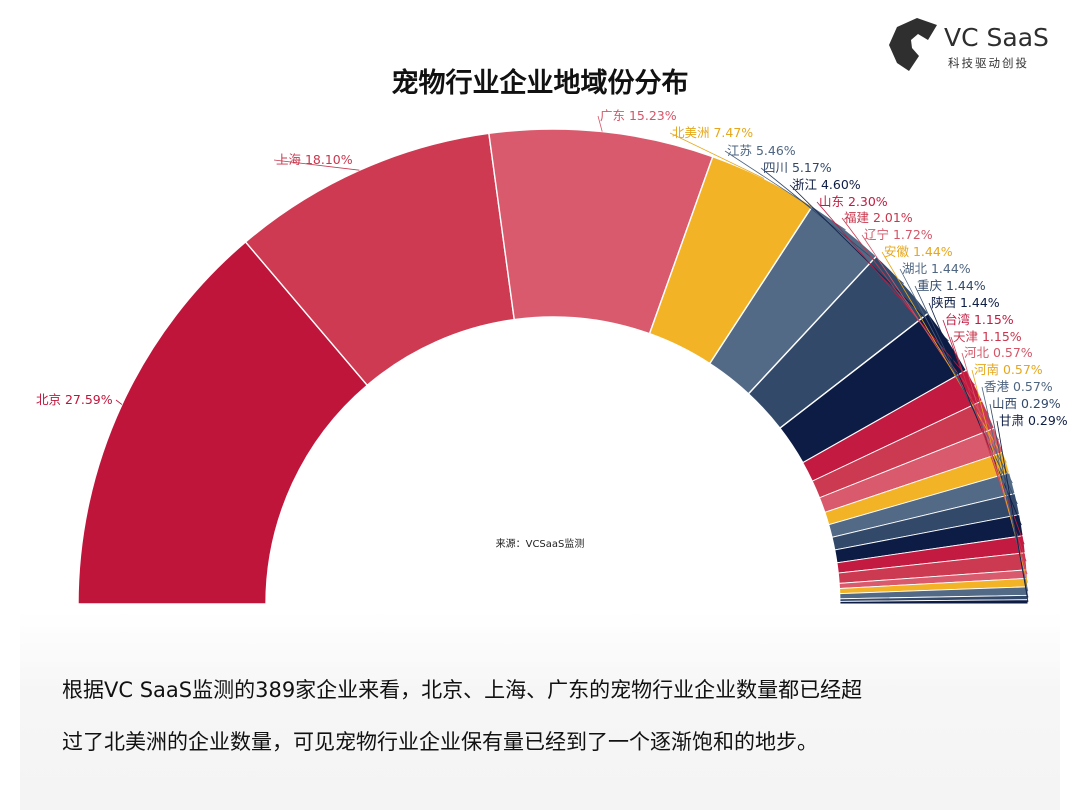  What do you see at coordinates (998, 352) in the screenshot?
I see `slice-label-17: 河北 0.57%` at bounding box center [998, 352].